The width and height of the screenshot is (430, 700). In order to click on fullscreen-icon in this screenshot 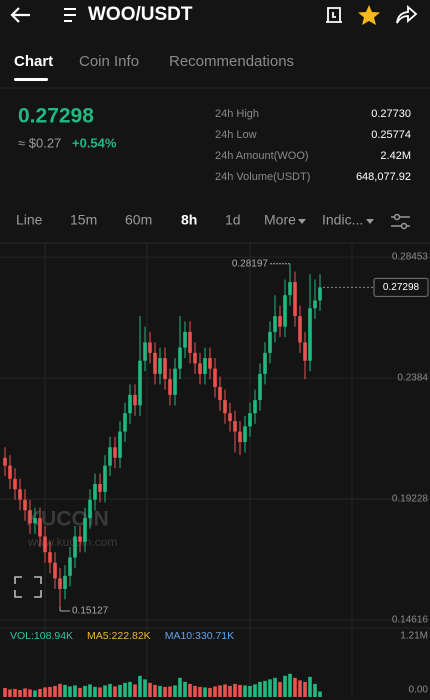, I will do `click(28, 587)`.